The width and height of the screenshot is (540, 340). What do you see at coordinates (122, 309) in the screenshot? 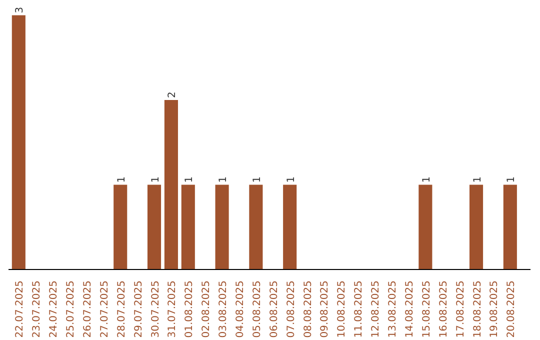
I see `x-tick-label: 28.07.2025` at bounding box center [122, 309].